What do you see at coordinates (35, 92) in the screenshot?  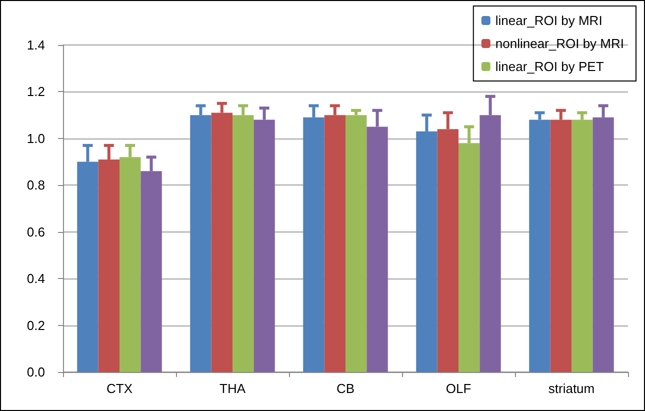 I see `y-tick-label: 1.2` at bounding box center [35, 92].